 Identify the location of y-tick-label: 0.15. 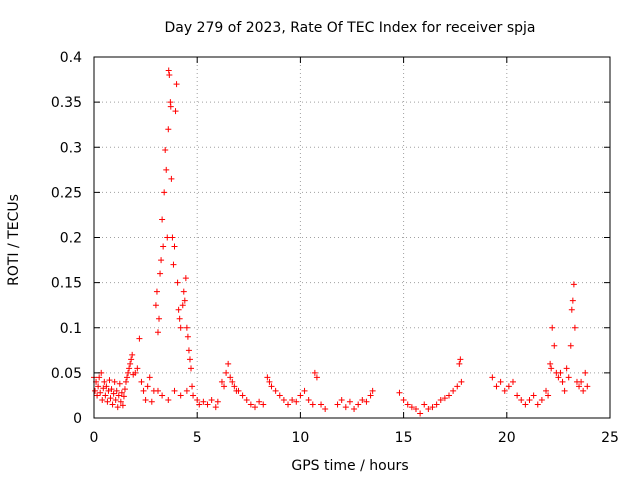
(66, 284).